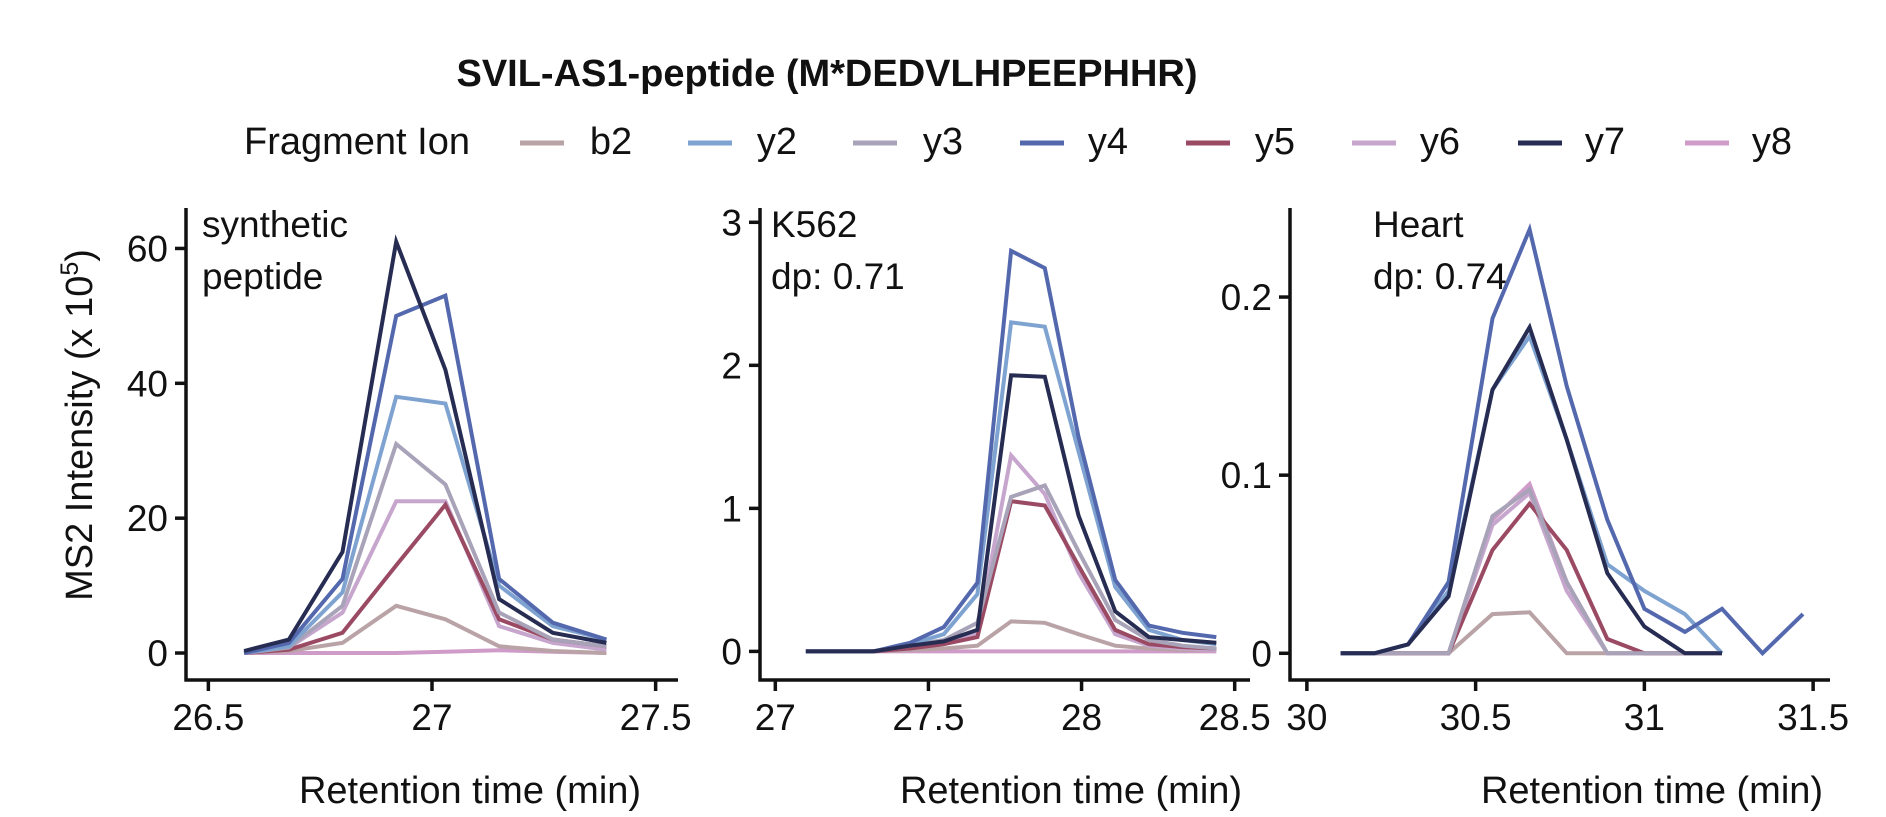 The width and height of the screenshot is (1886, 817). Describe the element at coordinates (814, 224) in the screenshot. I see `panel-label: K562` at that location.